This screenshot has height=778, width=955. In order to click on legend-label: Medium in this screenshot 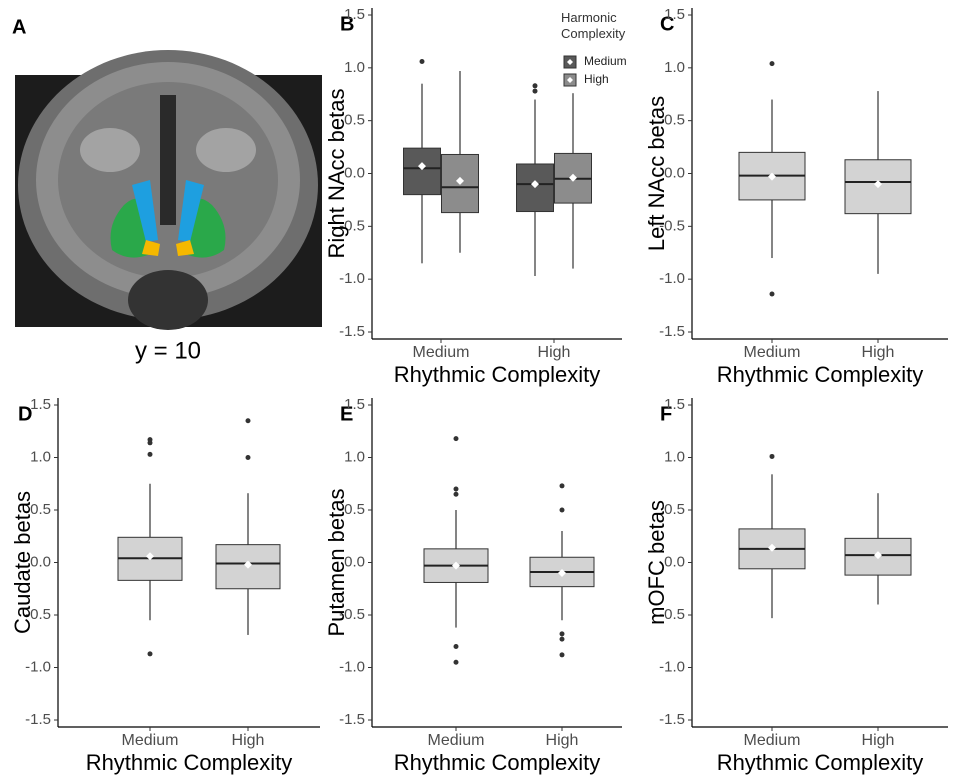, I will do `click(605, 61)`.